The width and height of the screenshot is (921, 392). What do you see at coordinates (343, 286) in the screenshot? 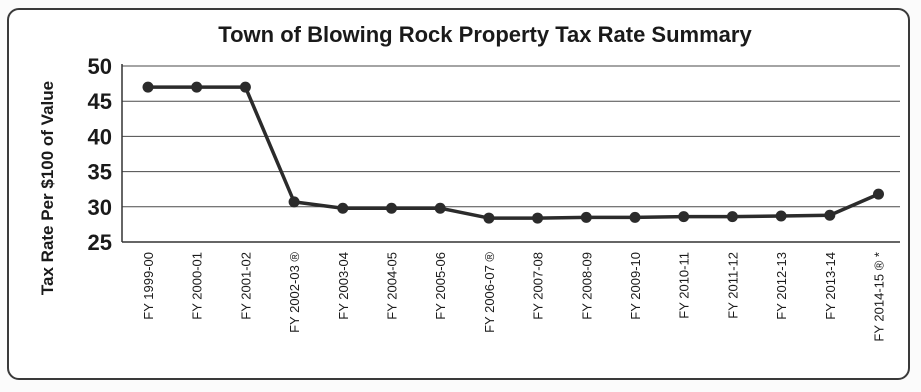
I see `x-tick-label: FY 2003-04` at bounding box center [343, 286].